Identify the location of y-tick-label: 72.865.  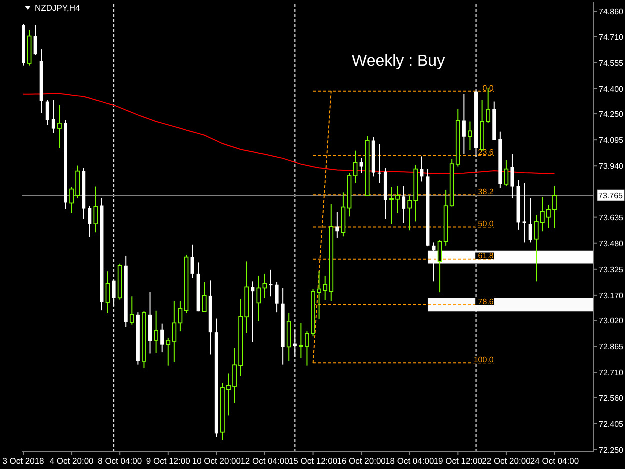
(611, 347).